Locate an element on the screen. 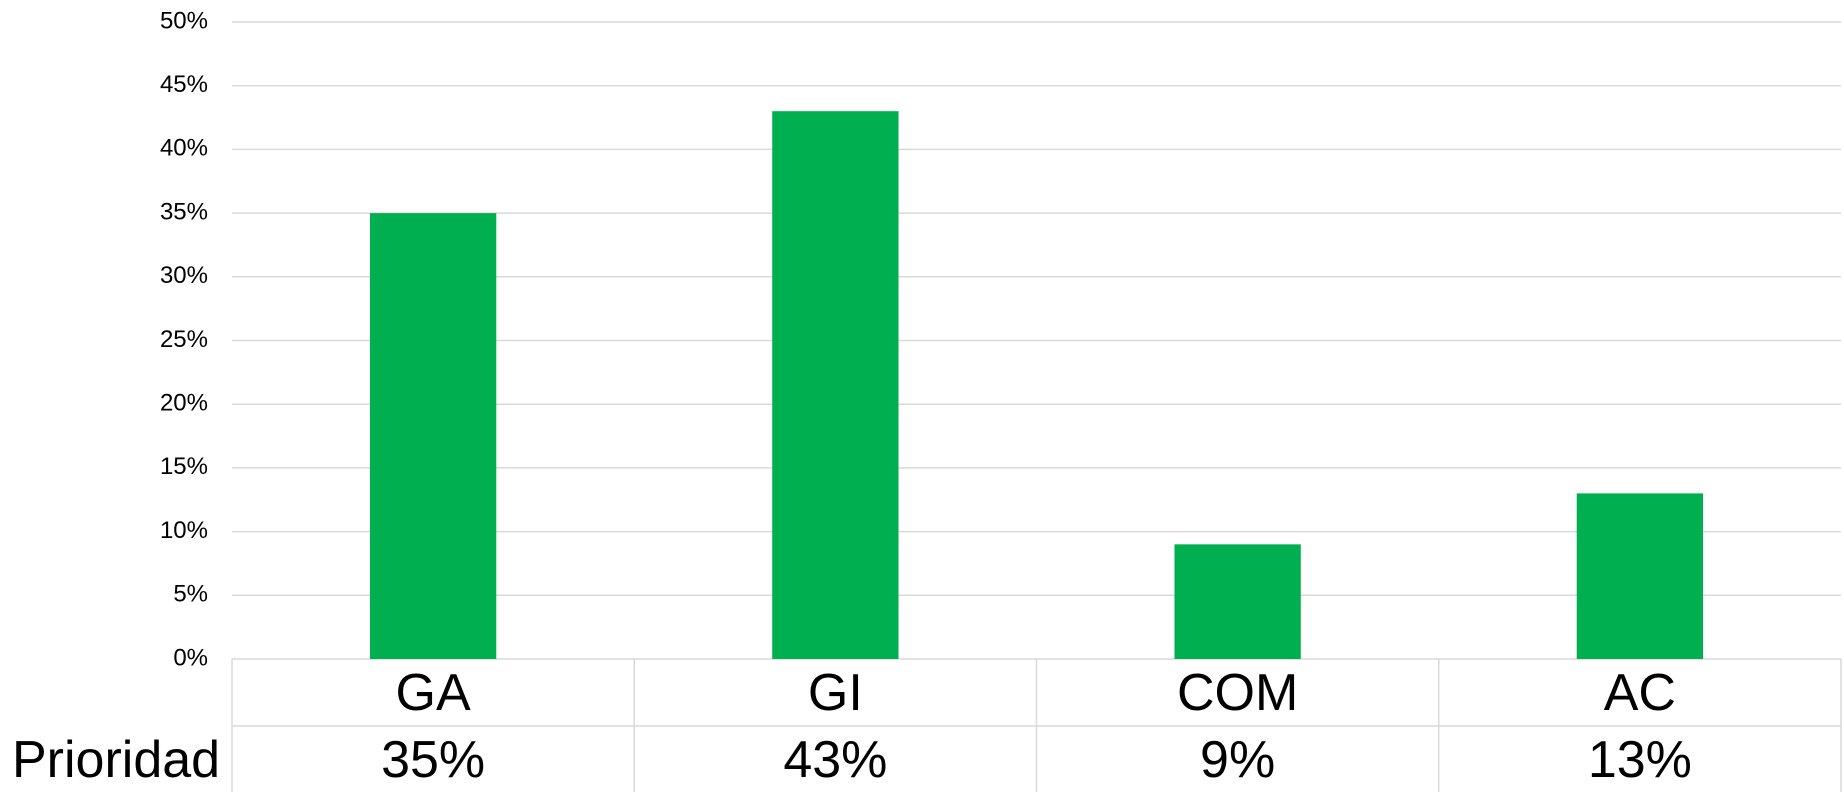 The image size is (1844, 792). y-tick-label: 25% is located at coordinates (184, 339).